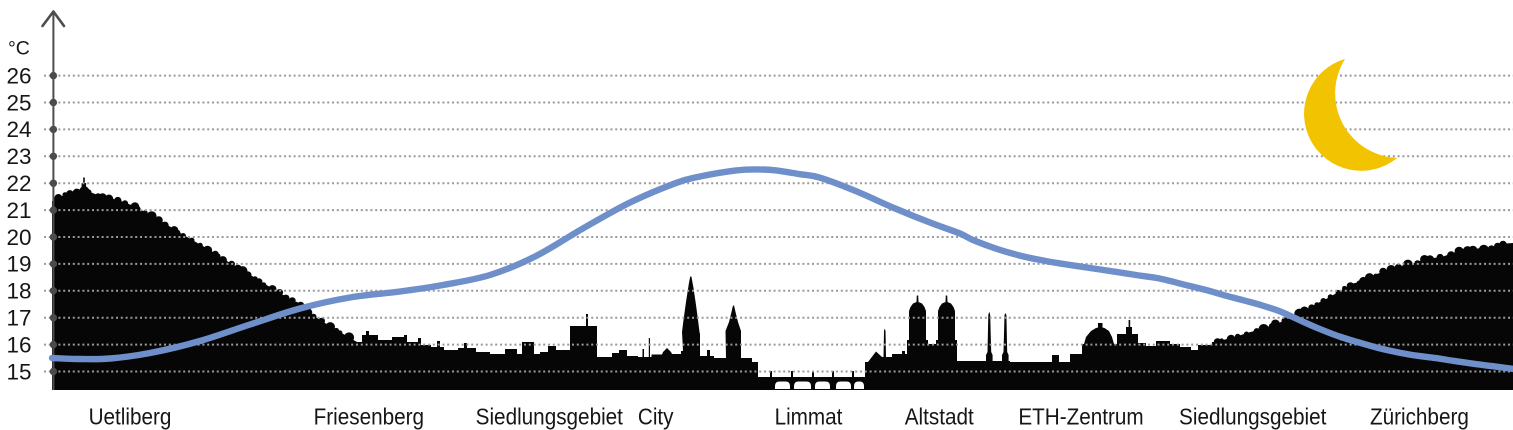 The width and height of the screenshot is (1513, 430). I want to click on svg-text: °C, so click(19, 48).